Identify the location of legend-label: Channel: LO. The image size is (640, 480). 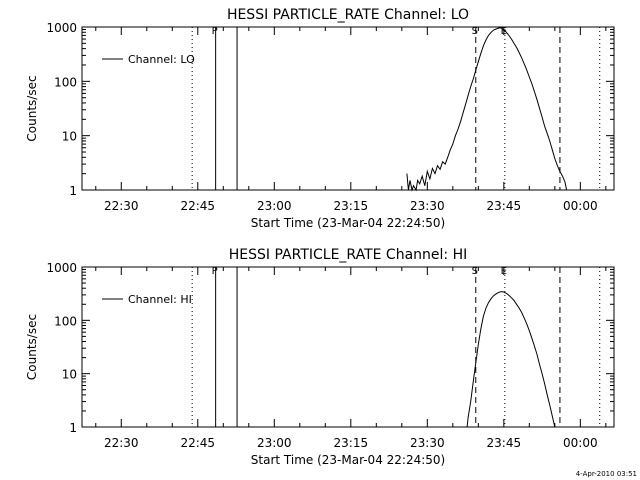
(161, 59).